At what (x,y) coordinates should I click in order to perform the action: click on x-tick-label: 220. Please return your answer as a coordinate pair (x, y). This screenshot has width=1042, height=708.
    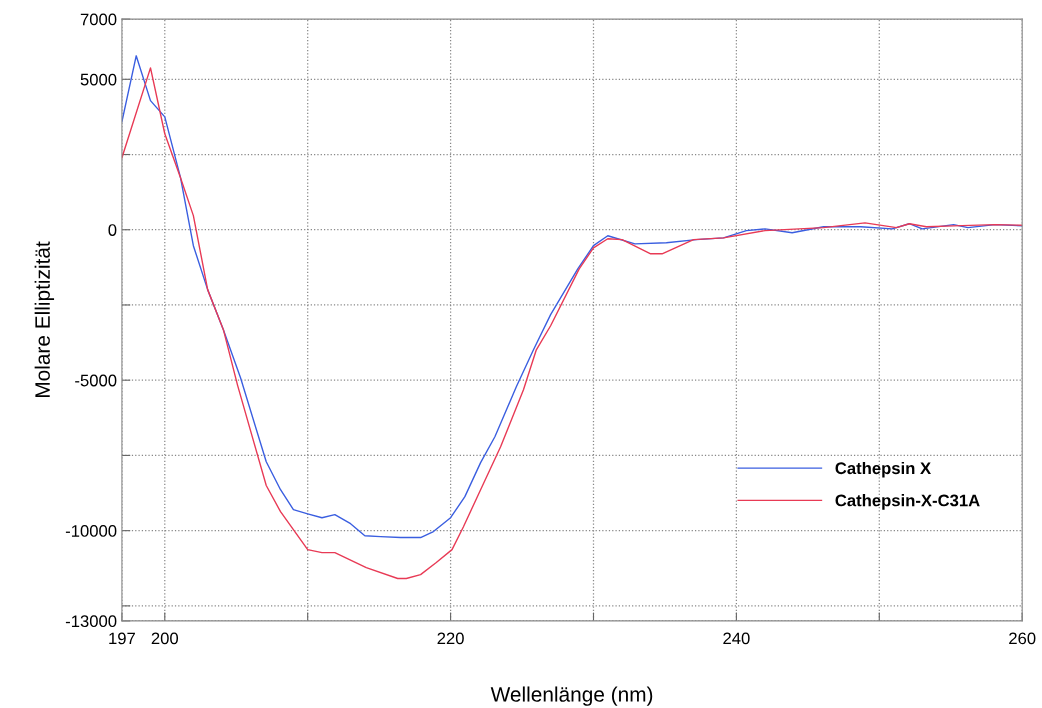
    Looking at the image, I should click on (450, 638).